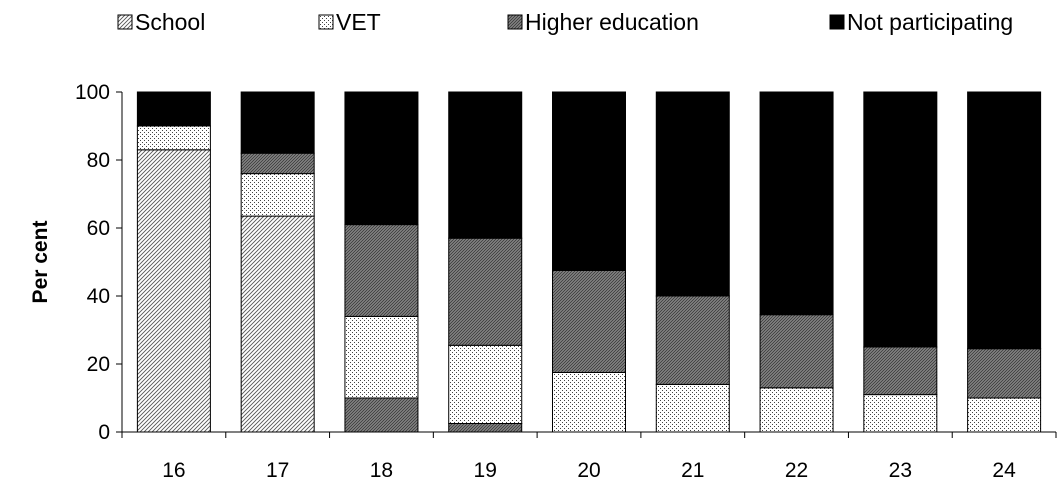 The height and width of the screenshot is (479, 1059). Describe the element at coordinates (900, 469) in the screenshot. I see `x-tick-label: 23` at that location.